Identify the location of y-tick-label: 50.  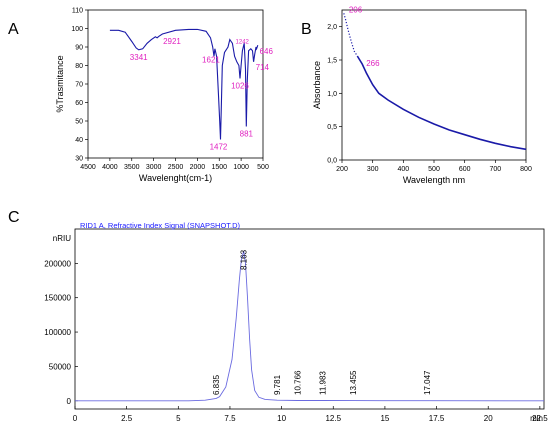
(79, 122).